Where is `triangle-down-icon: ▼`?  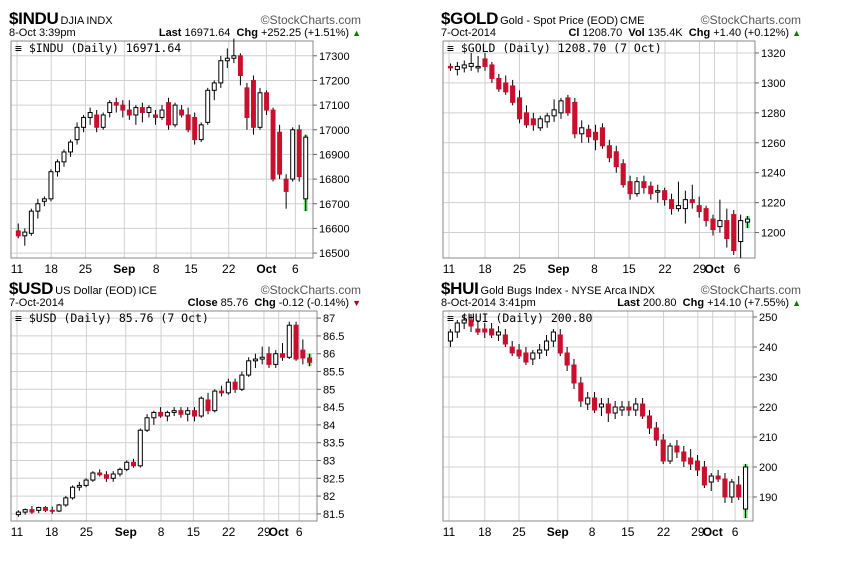
triangle-down-icon: ▼ is located at coordinates (356, 303).